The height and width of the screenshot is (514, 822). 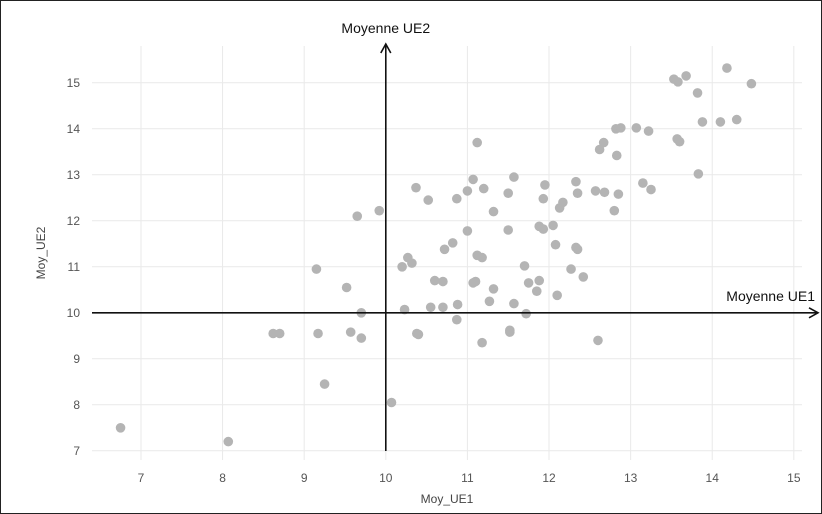 What do you see at coordinates (631, 478) in the screenshot?
I see `x-tick-label: 13` at bounding box center [631, 478].